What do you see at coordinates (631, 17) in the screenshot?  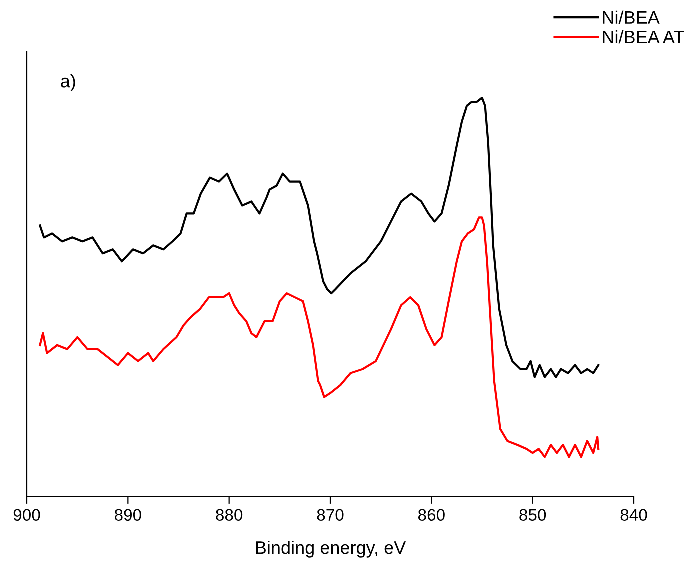 I see `legend-label: Ni/BEA` at bounding box center [631, 17].